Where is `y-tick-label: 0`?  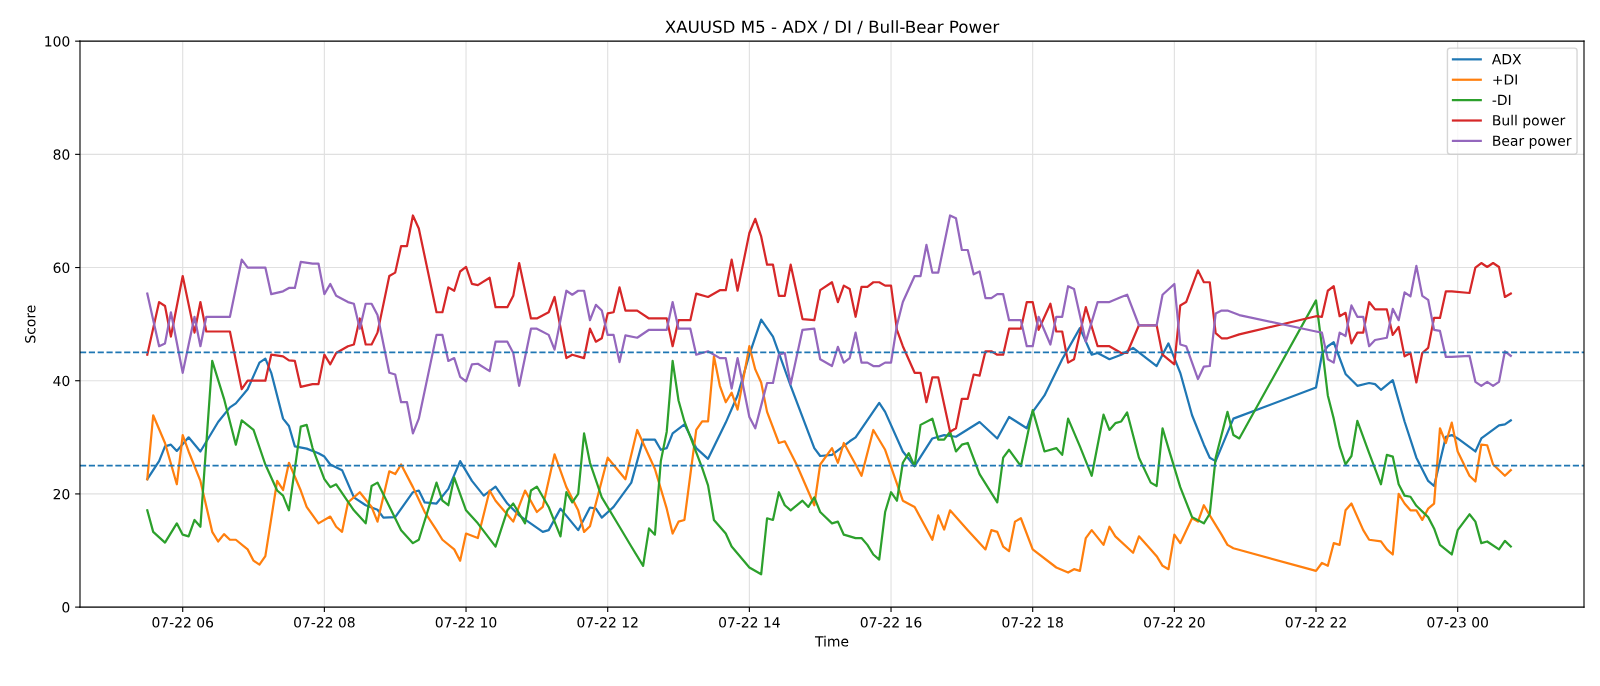 y-tick-label: 0 is located at coordinates (66, 607).